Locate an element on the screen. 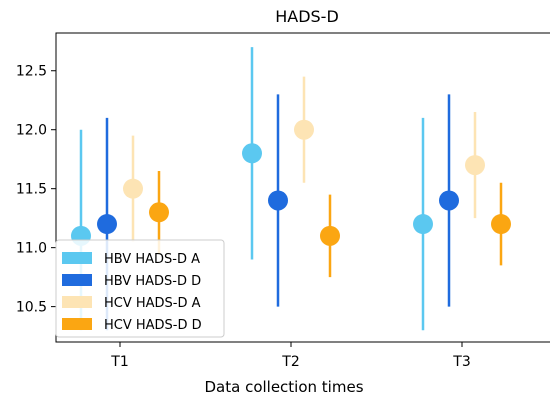 This screenshot has height=410, width=550. y-tick-label: 12.0 is located at coordinates (31, 131).